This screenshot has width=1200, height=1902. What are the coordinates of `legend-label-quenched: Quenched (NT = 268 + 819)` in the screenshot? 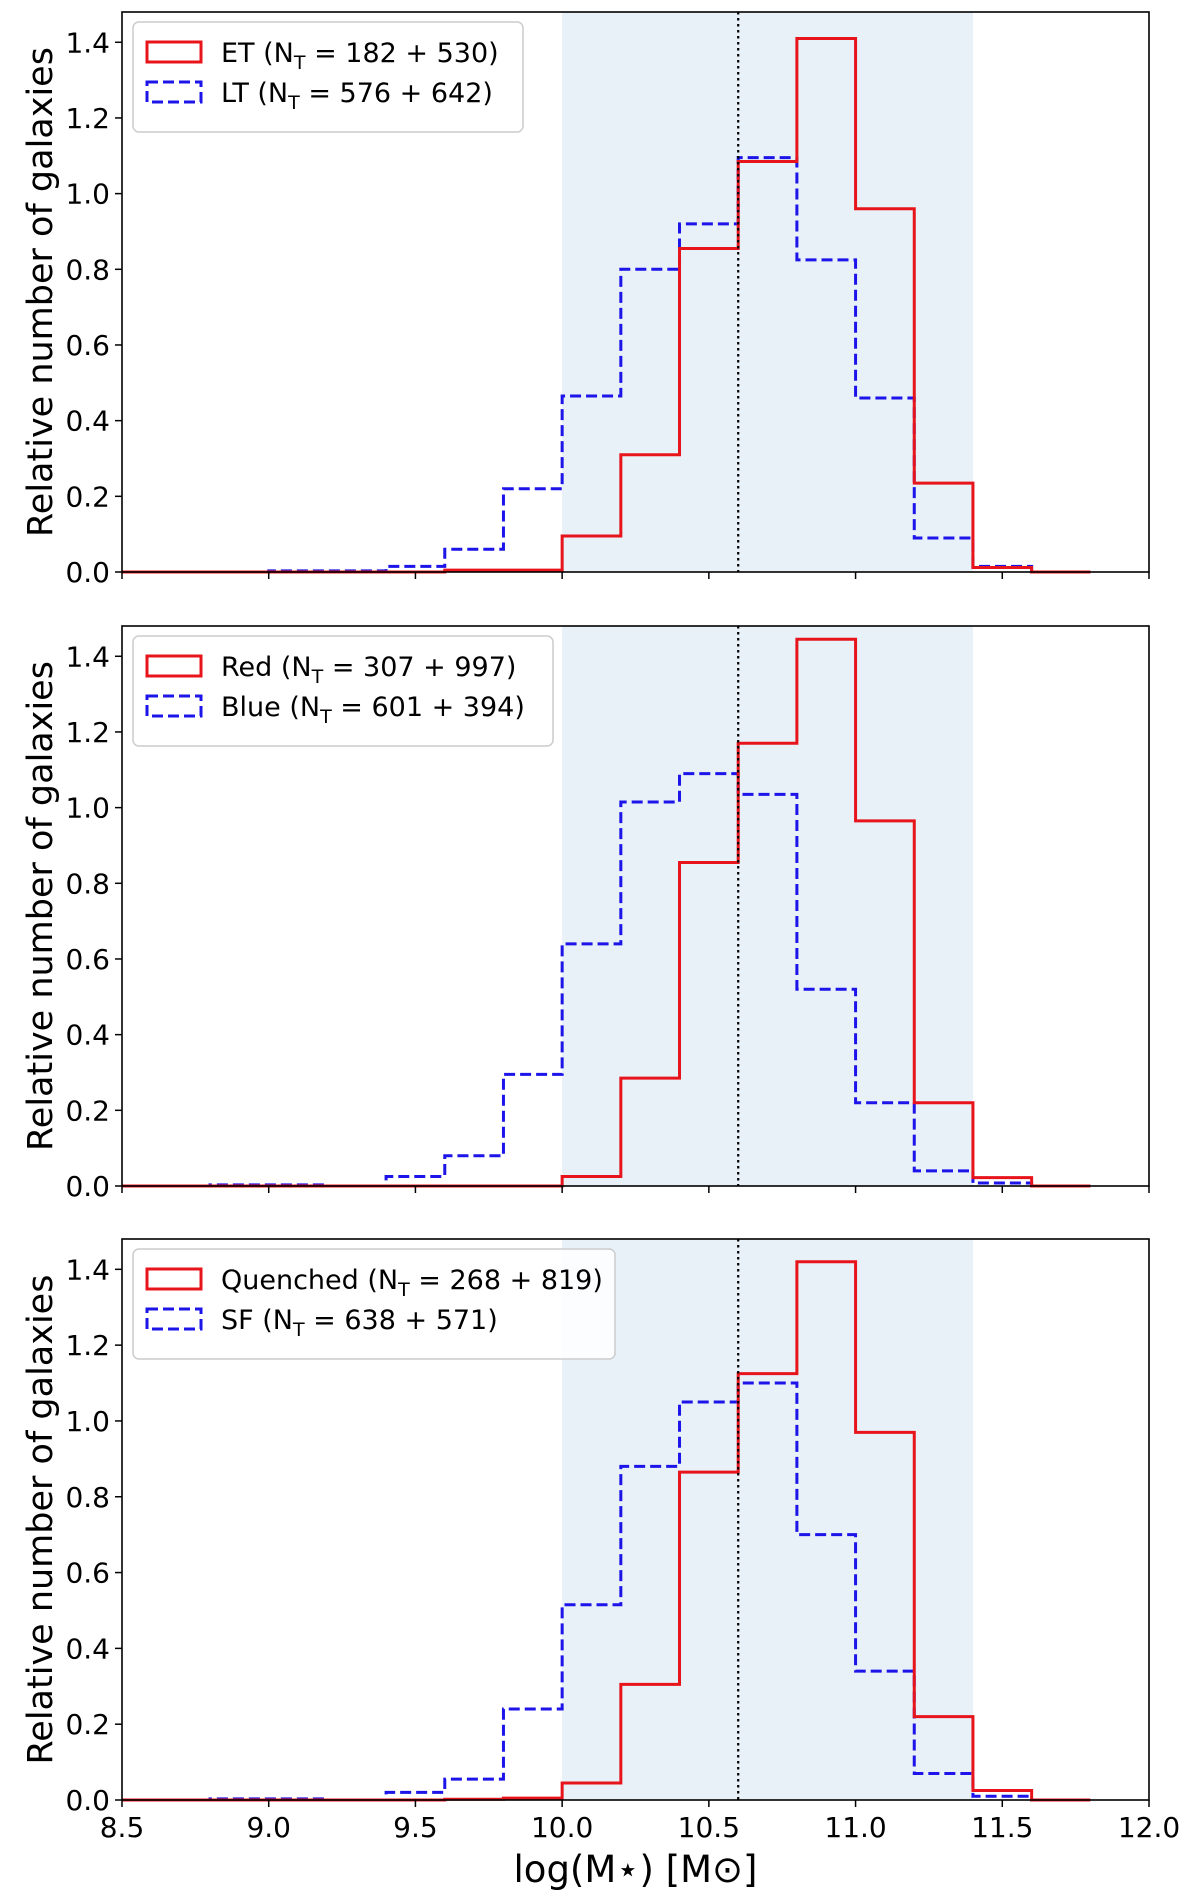 It's located at (412, 1283).